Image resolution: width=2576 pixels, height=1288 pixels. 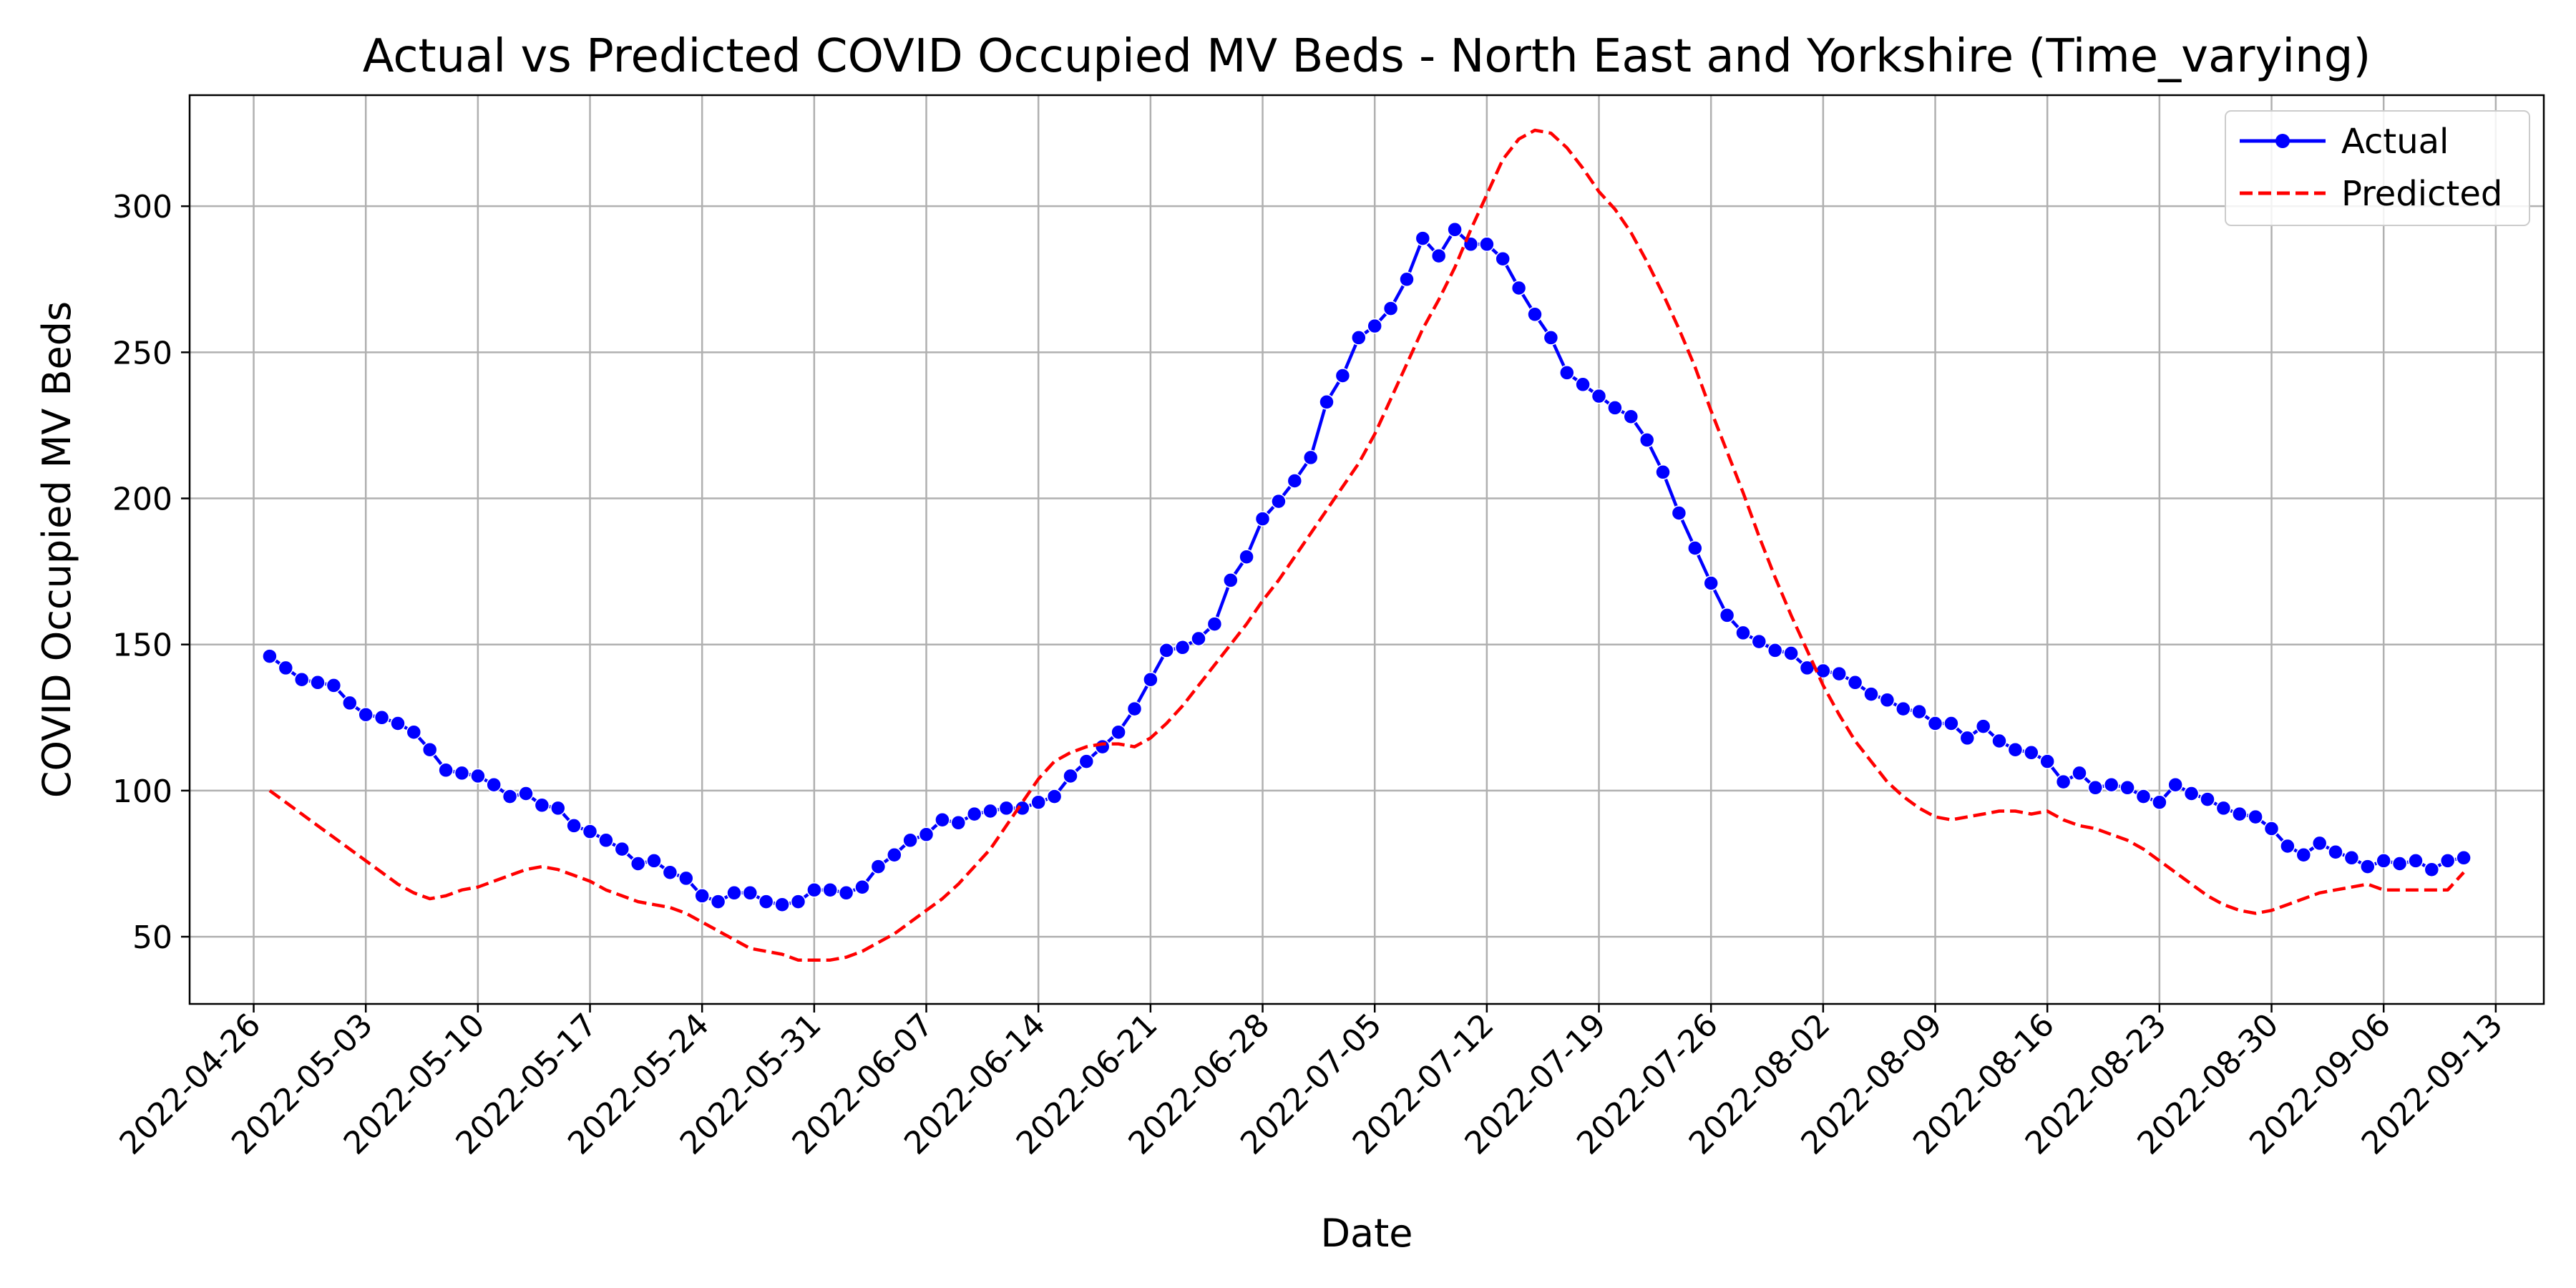 What do you see at coordinates (152, 937) in the screenshot?
I see `y-tick-label: 50` at bounding box center [152, 937].